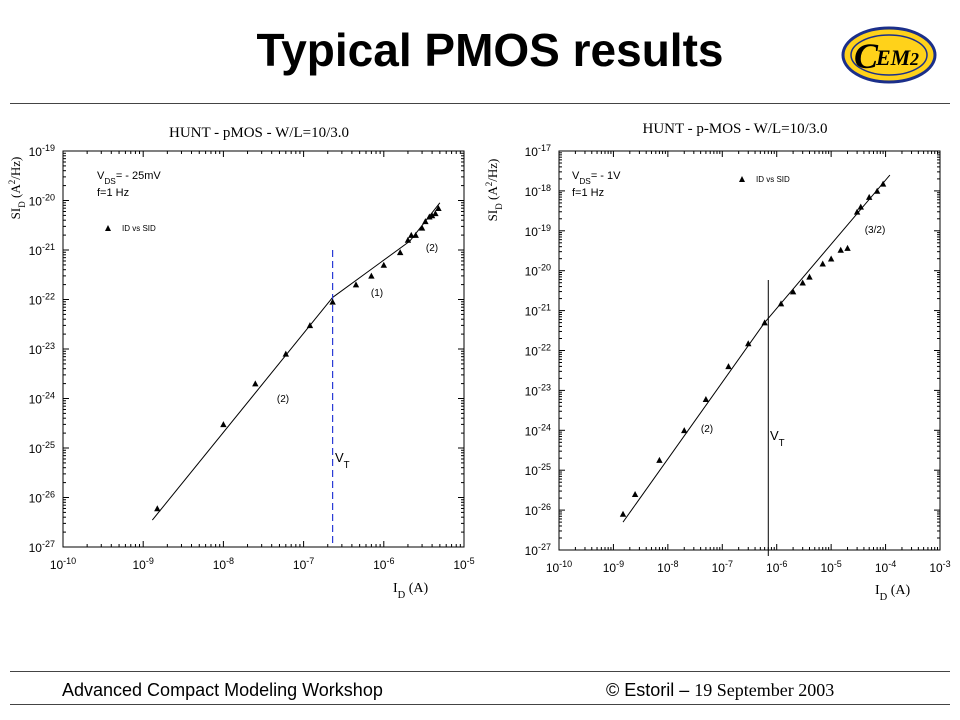 This screenshot has width=960, height=720. I want to click on footer-copyright: © Estoril – 19 September 2003, so click(720, 690).